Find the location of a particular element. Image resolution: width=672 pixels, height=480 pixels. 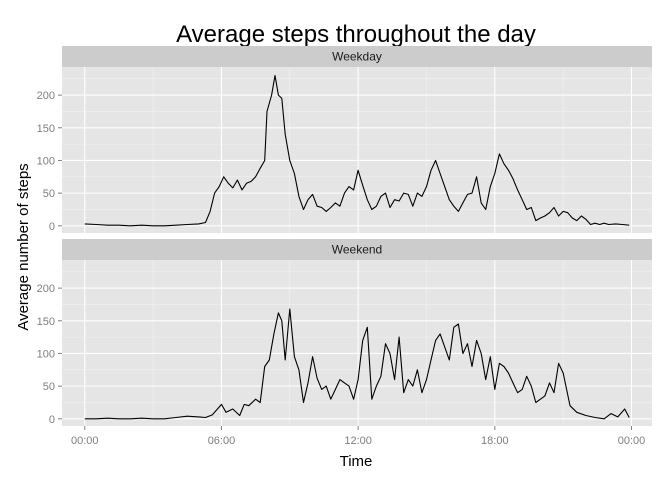

x-tick-label: 06:00 is located at coordinates (222, 441).